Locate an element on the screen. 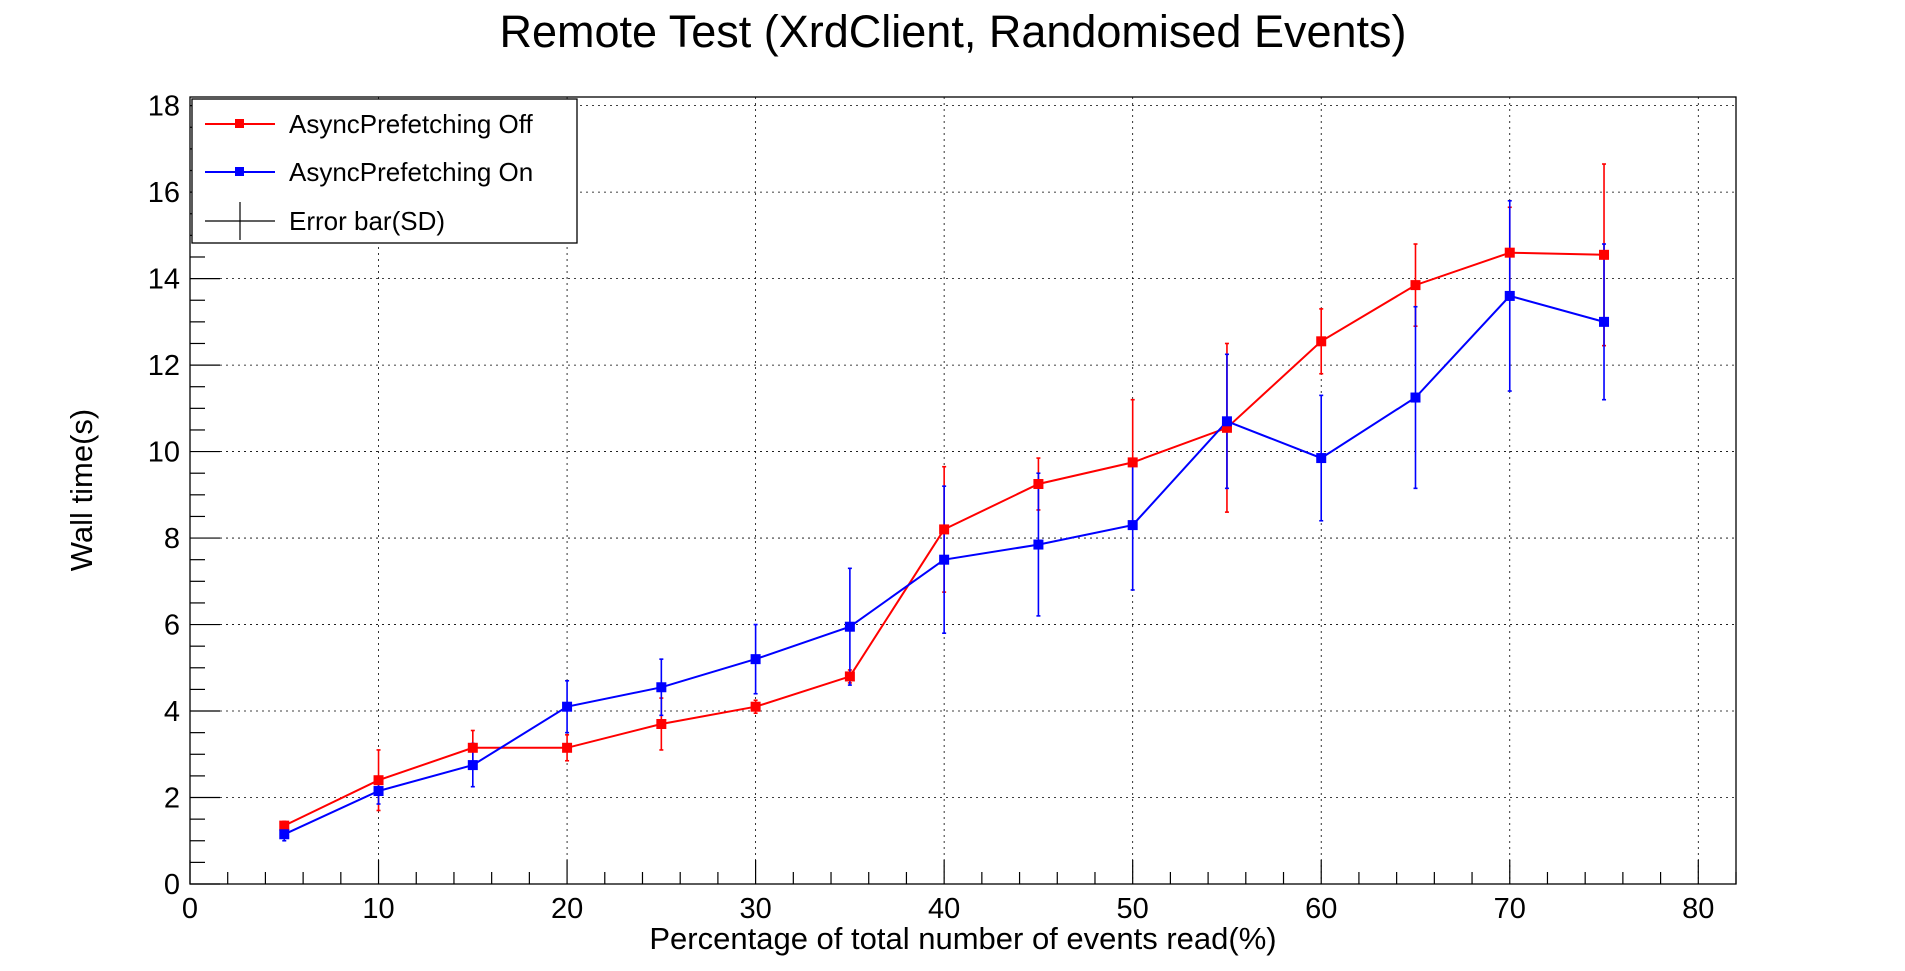  legend-entry-errorbar: Error bar(SD) is located at coordinates (325, 221).